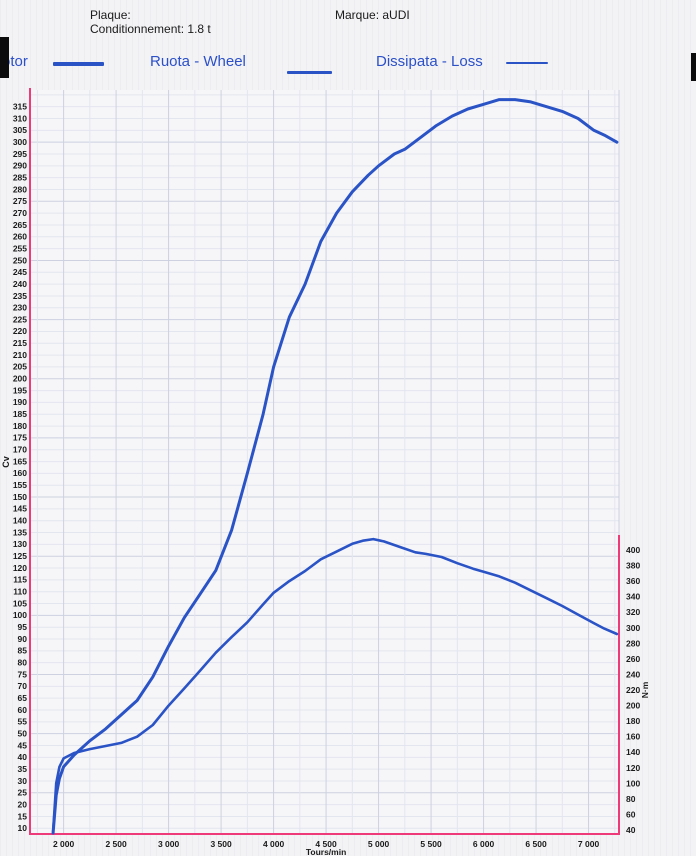  Describe the element at coordinates (20, 485) in the screenshot. I see `left-axis-tick-label: 155` at that location.